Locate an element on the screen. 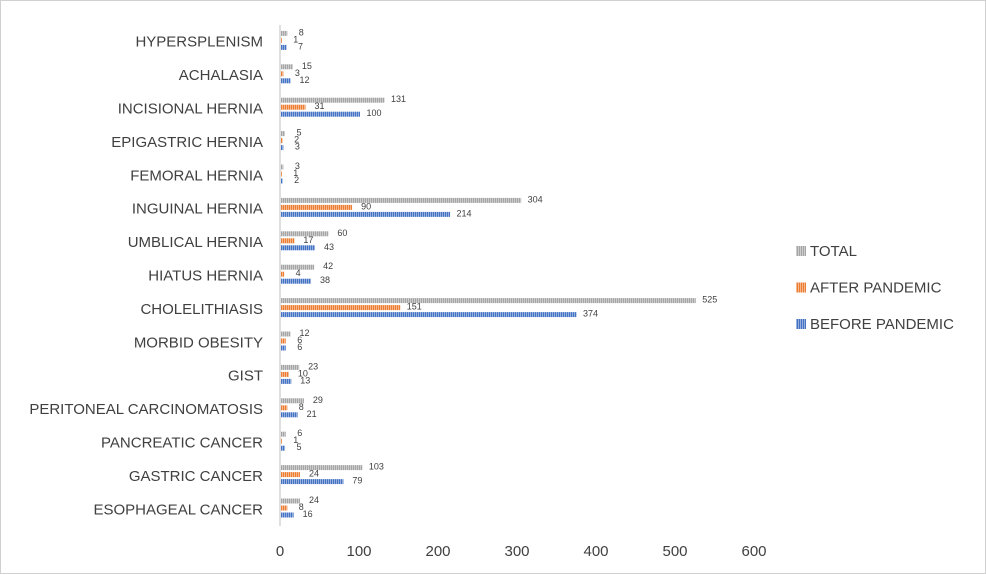 The height and width of the screenshot is (575, 986). data-label: 15 is located at coordinates (307, 66).